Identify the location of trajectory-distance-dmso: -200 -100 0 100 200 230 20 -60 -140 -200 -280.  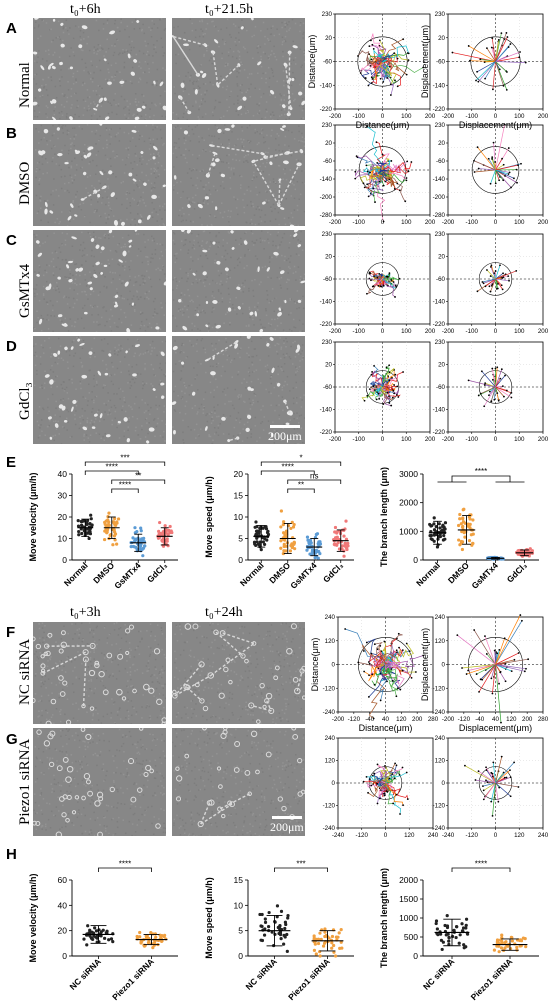
(378, 174).